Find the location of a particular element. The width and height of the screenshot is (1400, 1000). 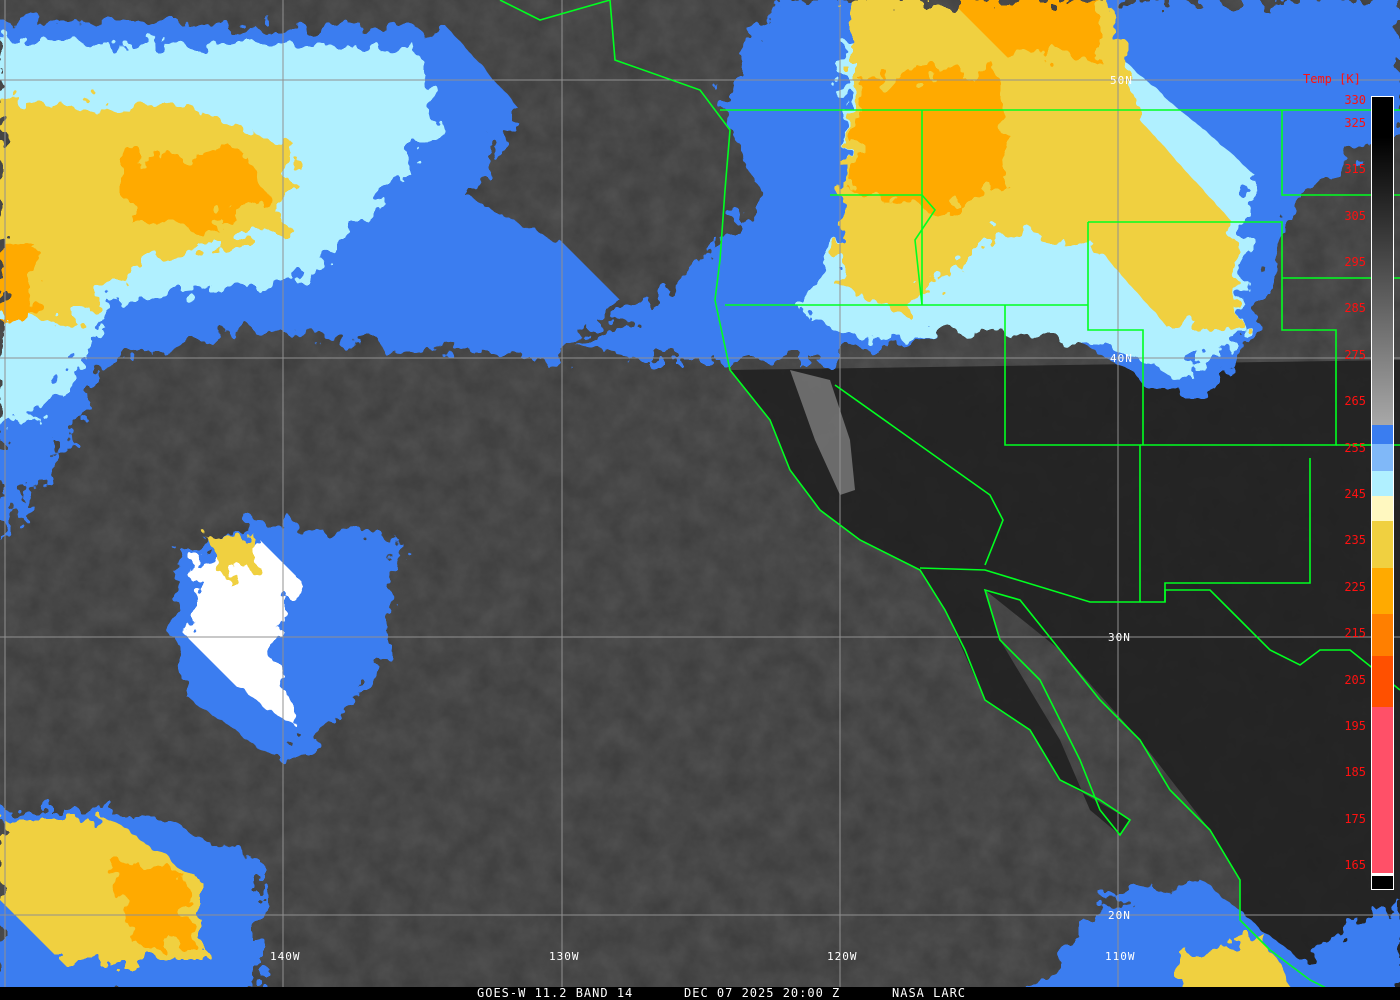

colorbar-tick-label: 285 is located at coordinates (1355, 308).